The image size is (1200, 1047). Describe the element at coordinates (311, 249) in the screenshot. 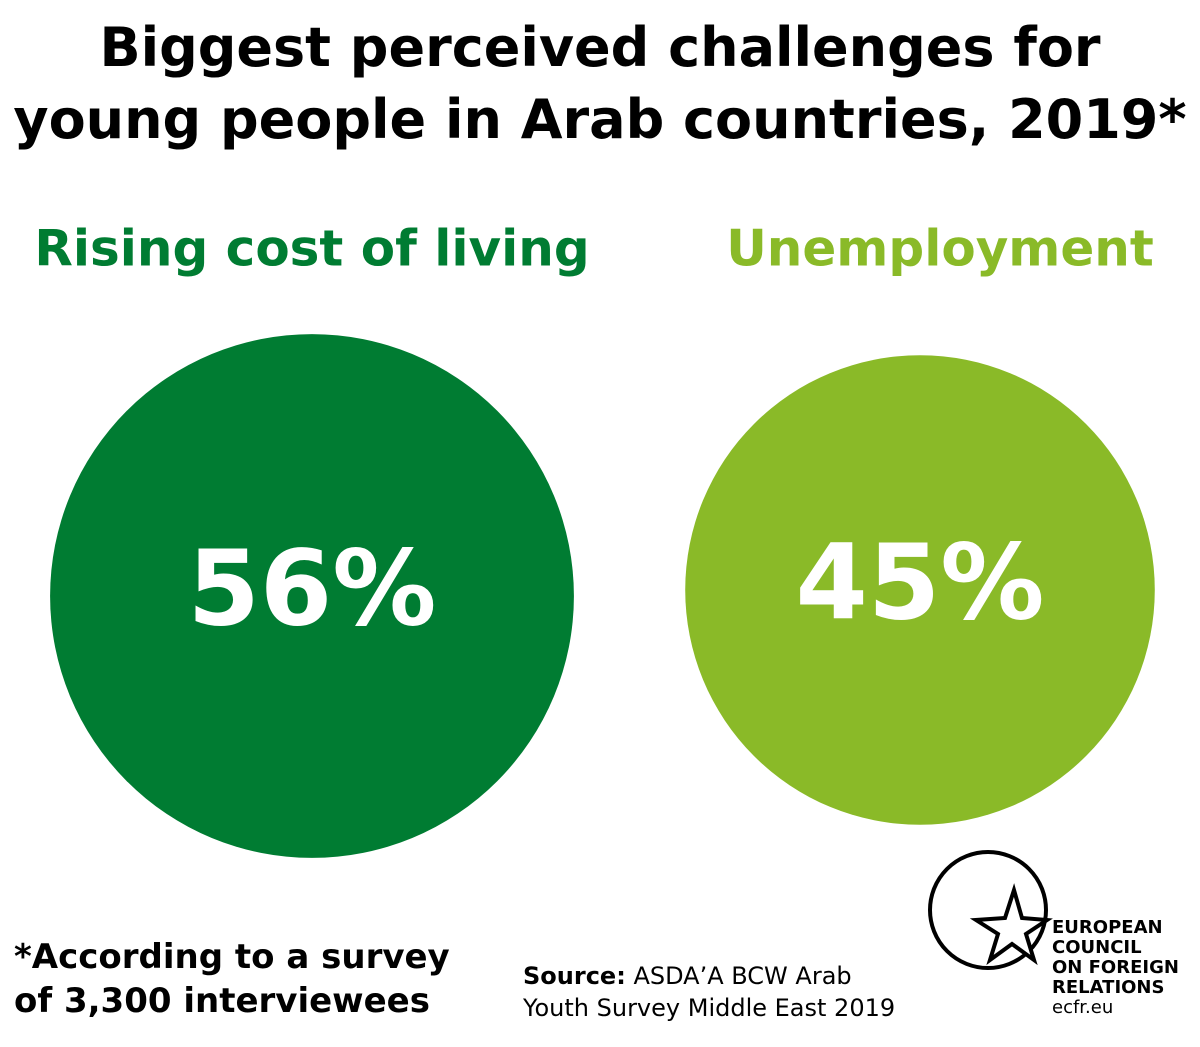

I see `category-label: Rising cost of living` at that location.